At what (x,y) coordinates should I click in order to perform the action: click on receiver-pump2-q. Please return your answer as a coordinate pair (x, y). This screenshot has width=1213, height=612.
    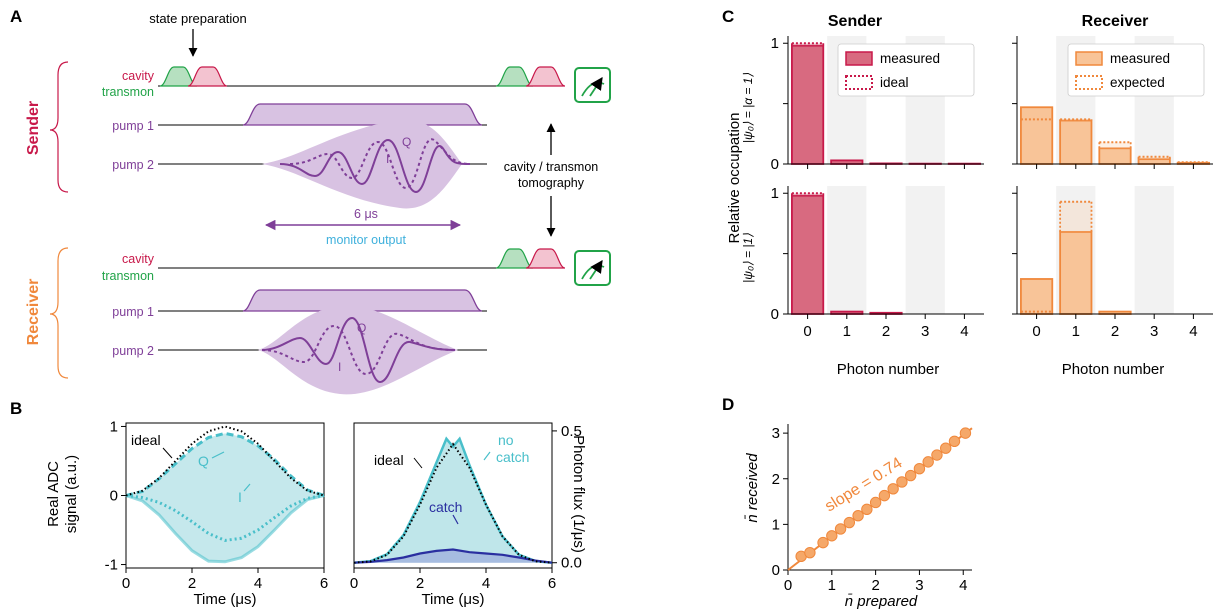
    Looking at the image, I should click on (358, 350).